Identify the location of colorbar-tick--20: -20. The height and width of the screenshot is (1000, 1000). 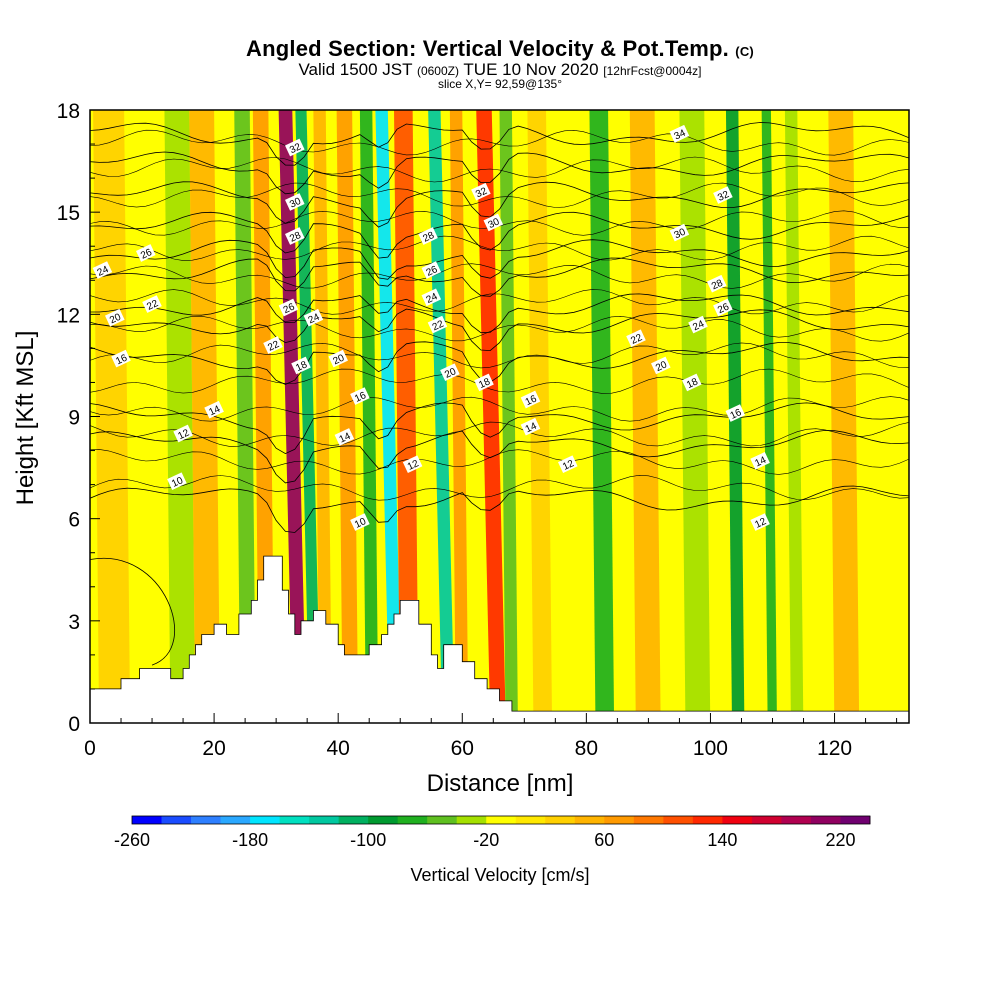
(486, 840).